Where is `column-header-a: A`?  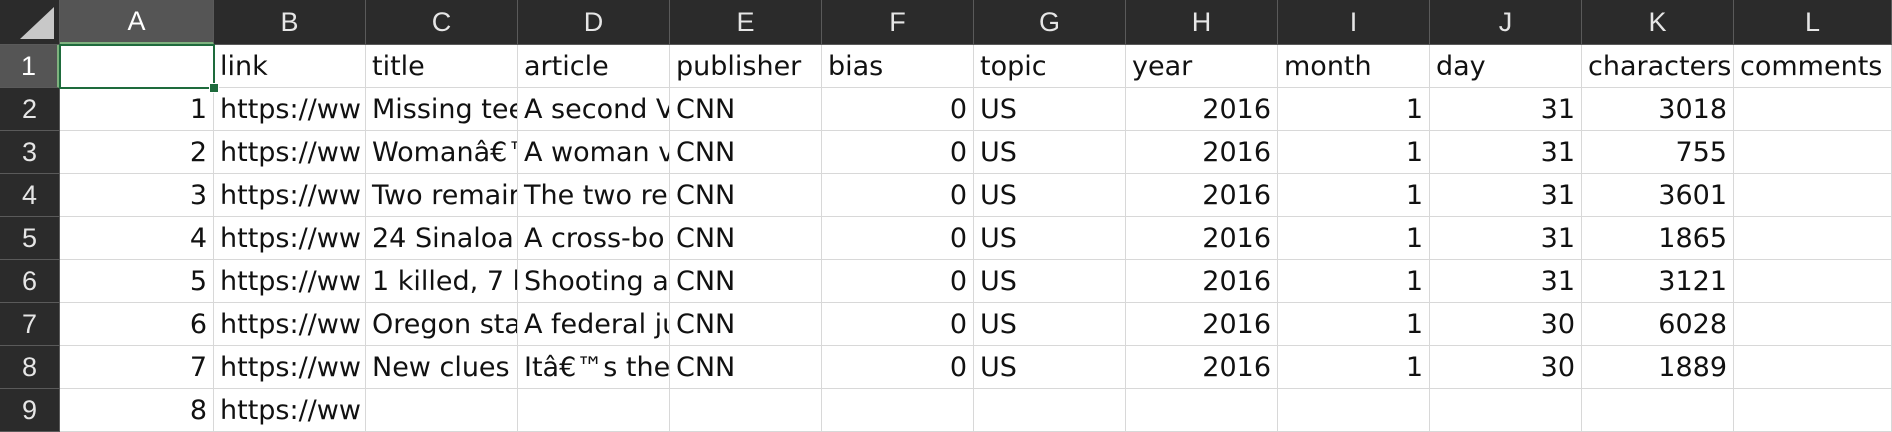
column-header-a: A is located at coordinates (137, 22).